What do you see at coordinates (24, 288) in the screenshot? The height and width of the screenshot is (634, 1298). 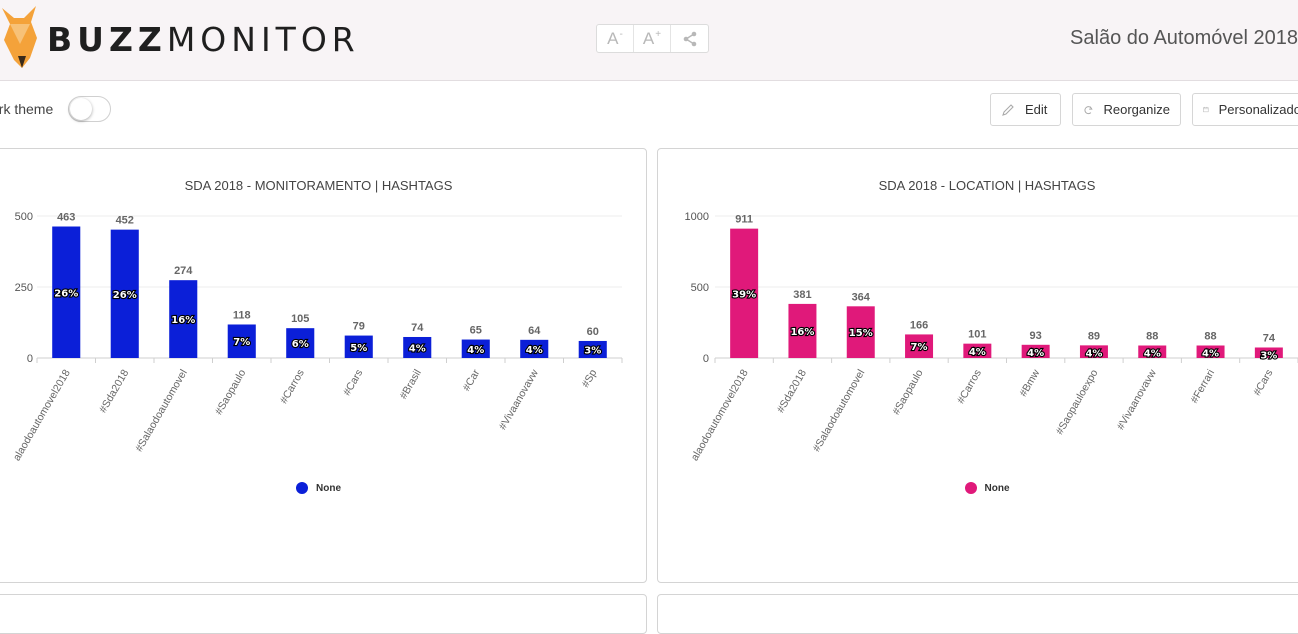 I see `y-tick-label: 250` at bounding box center [24, 288].